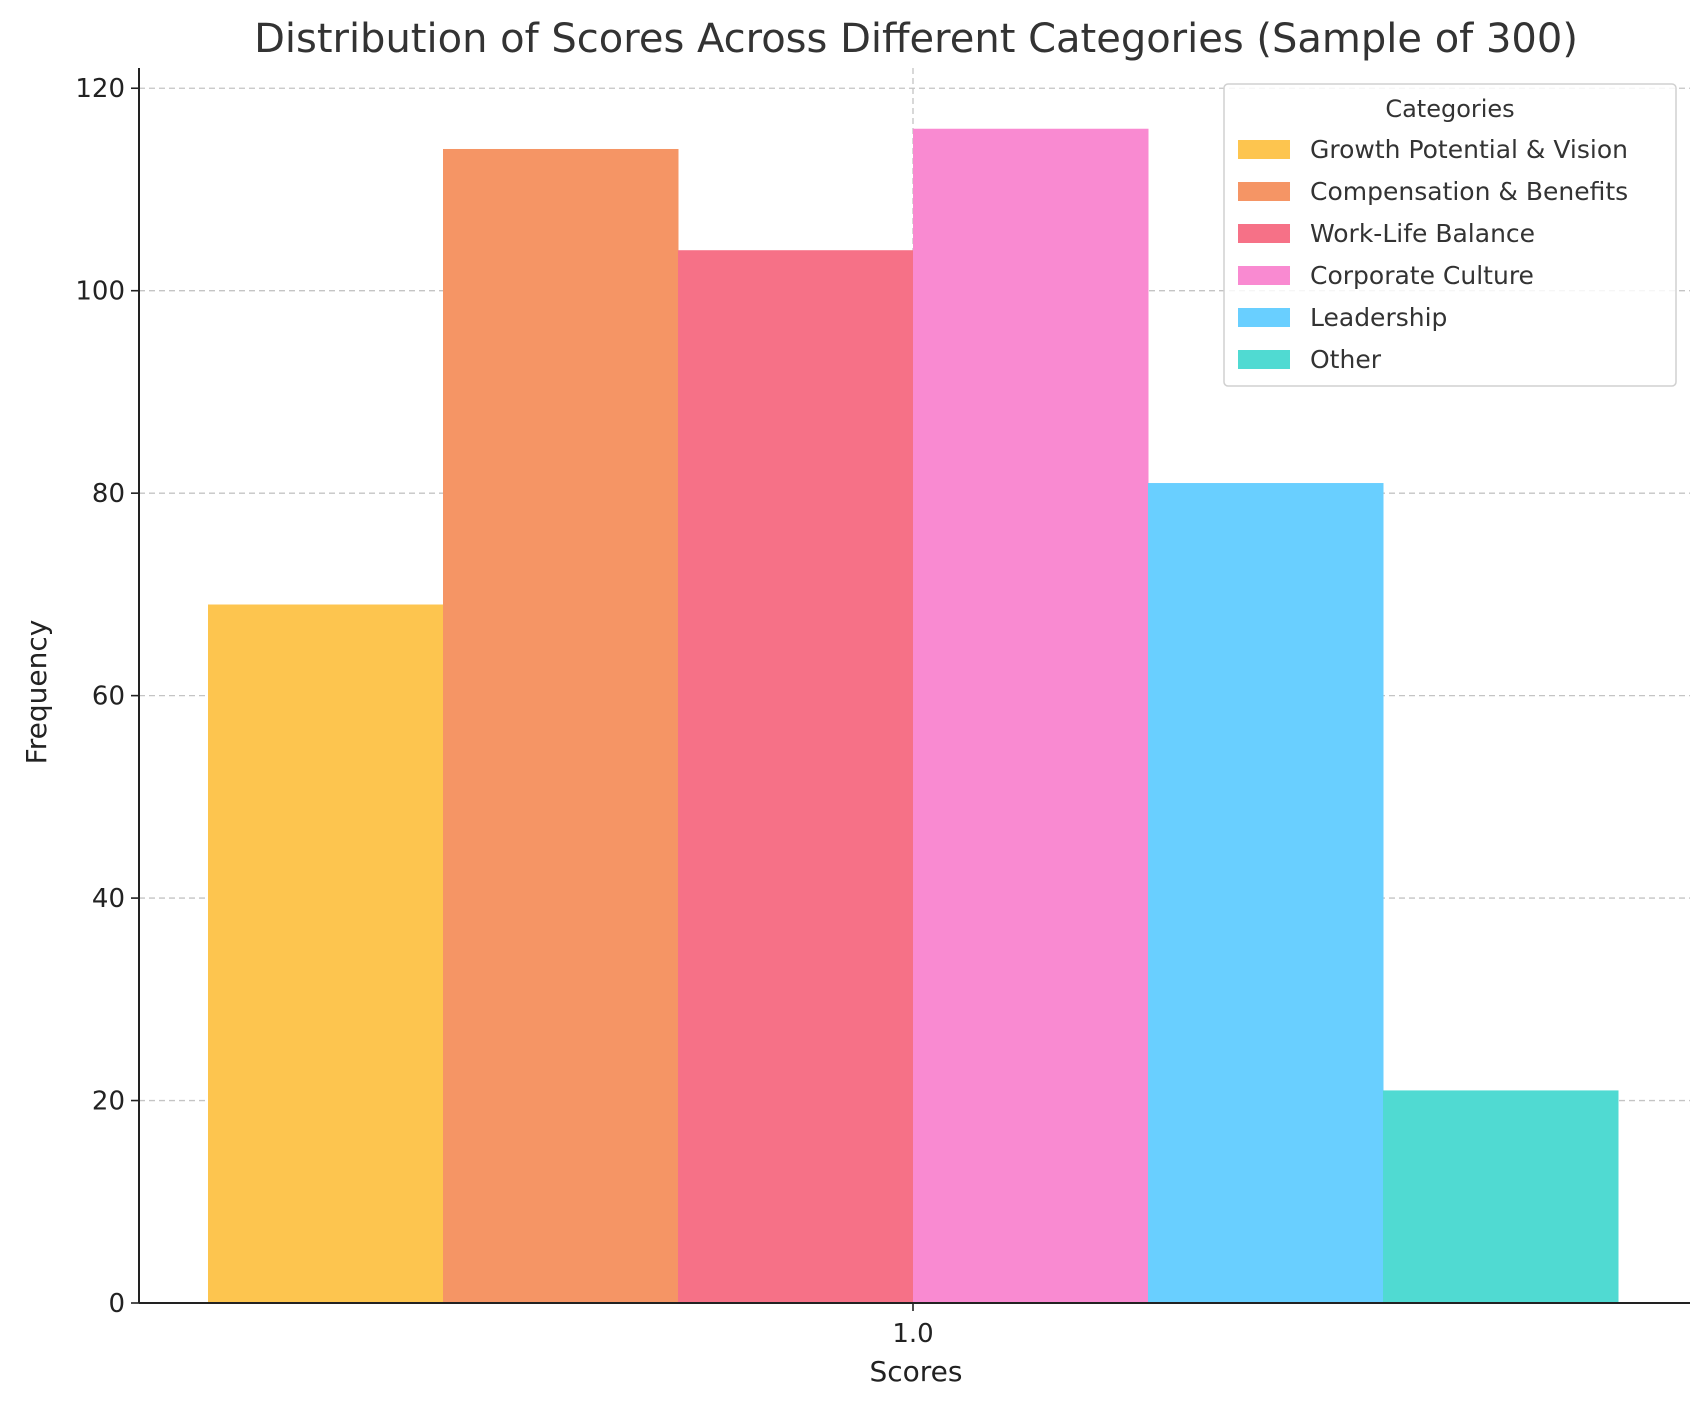  I want to click on legend-frame, so click(1450, 235).